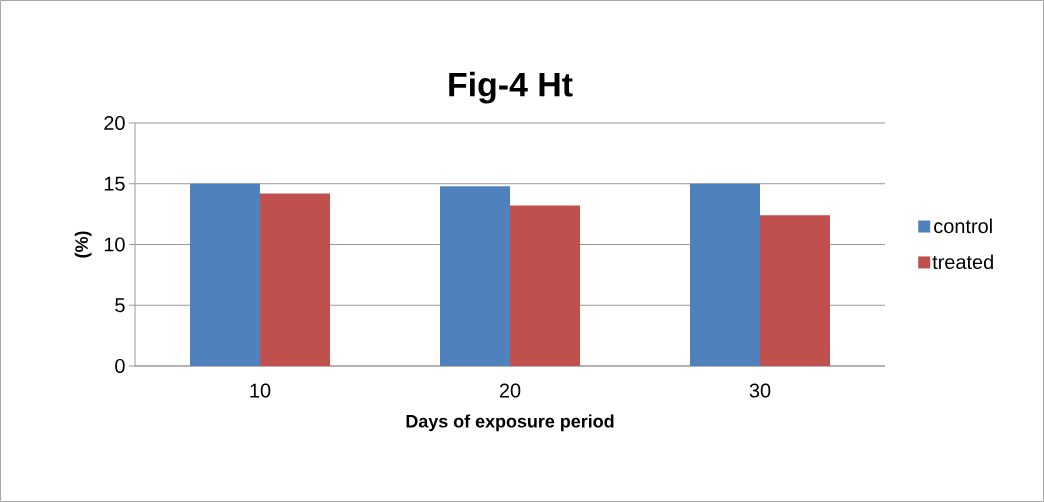  Describe the element at coordinates (511, 87) in the screenshot. I see `chart-title: Fig-4 Ht` at that location.